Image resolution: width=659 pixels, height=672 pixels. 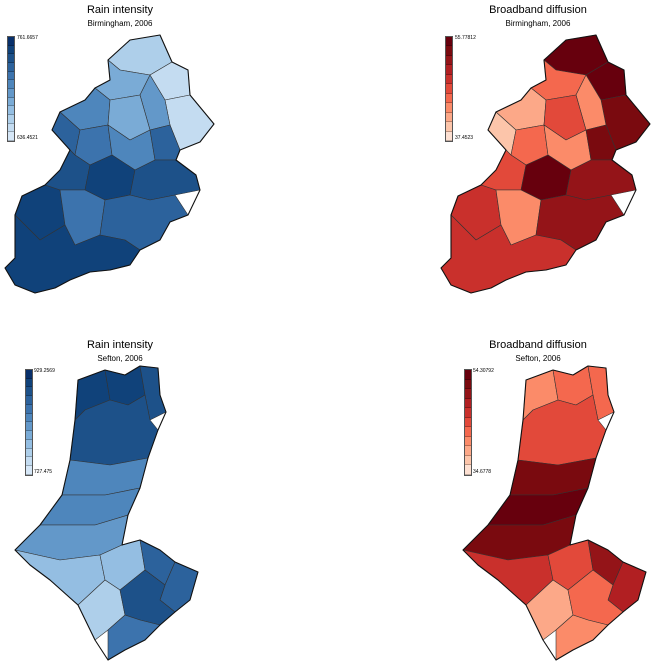 What do you see at coordinates (483, 371) in the screenshot?
I see `legend-max-label: 54.30792` at bounding box center [483, 371].